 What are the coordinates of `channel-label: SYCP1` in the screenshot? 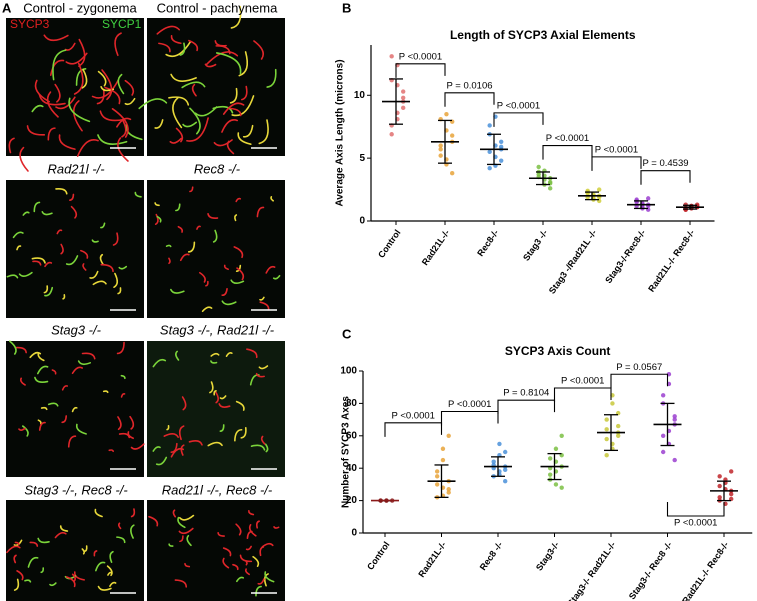 It's located at (122, 24).